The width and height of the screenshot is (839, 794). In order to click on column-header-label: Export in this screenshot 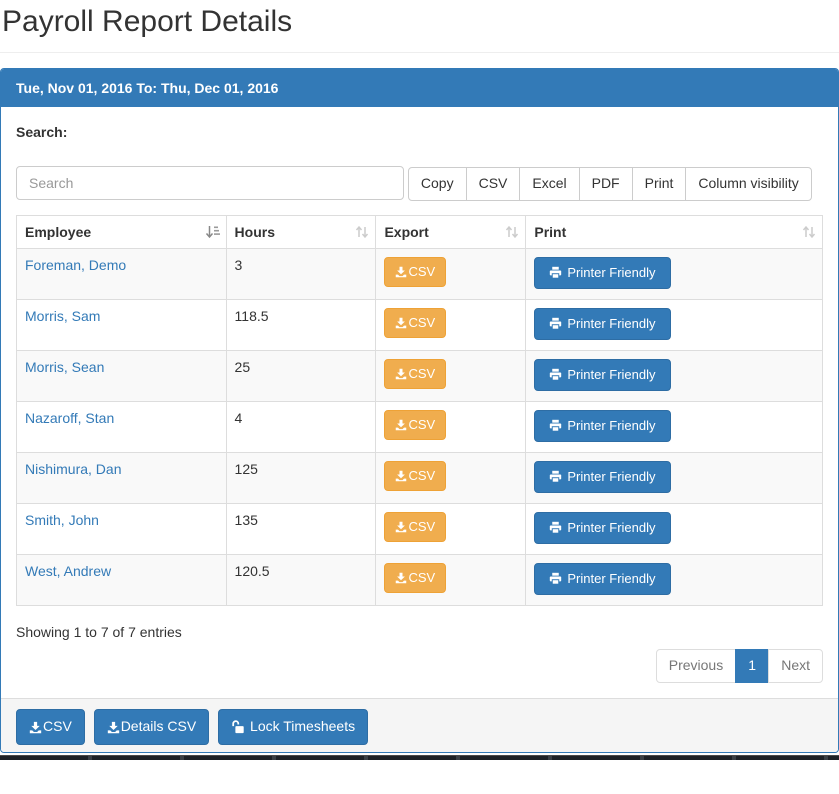, I will do `click(406, 231)`.